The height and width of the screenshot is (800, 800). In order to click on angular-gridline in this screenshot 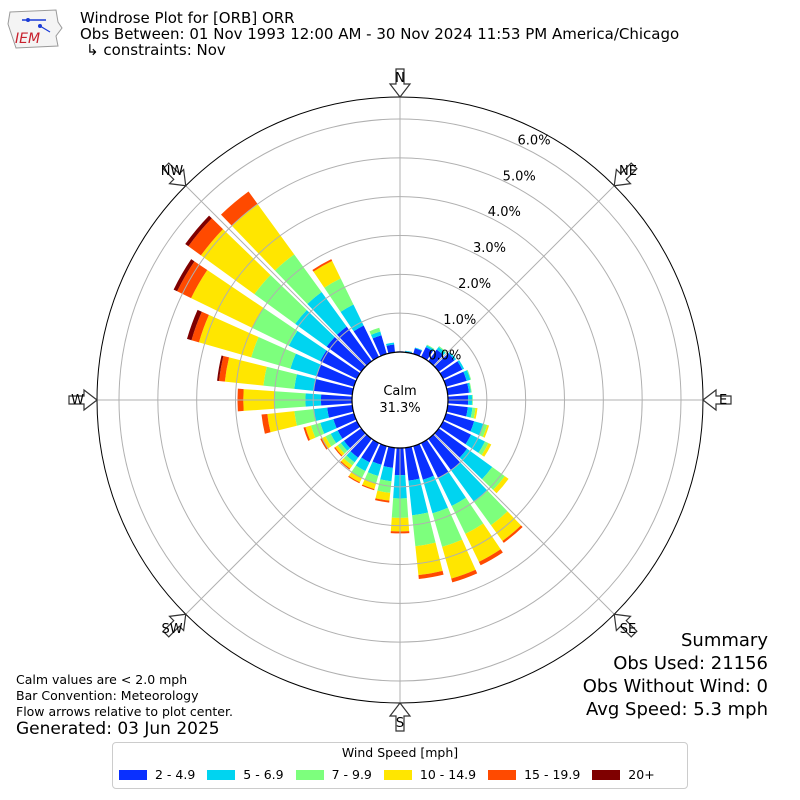, I will do `click(276, 524)`.